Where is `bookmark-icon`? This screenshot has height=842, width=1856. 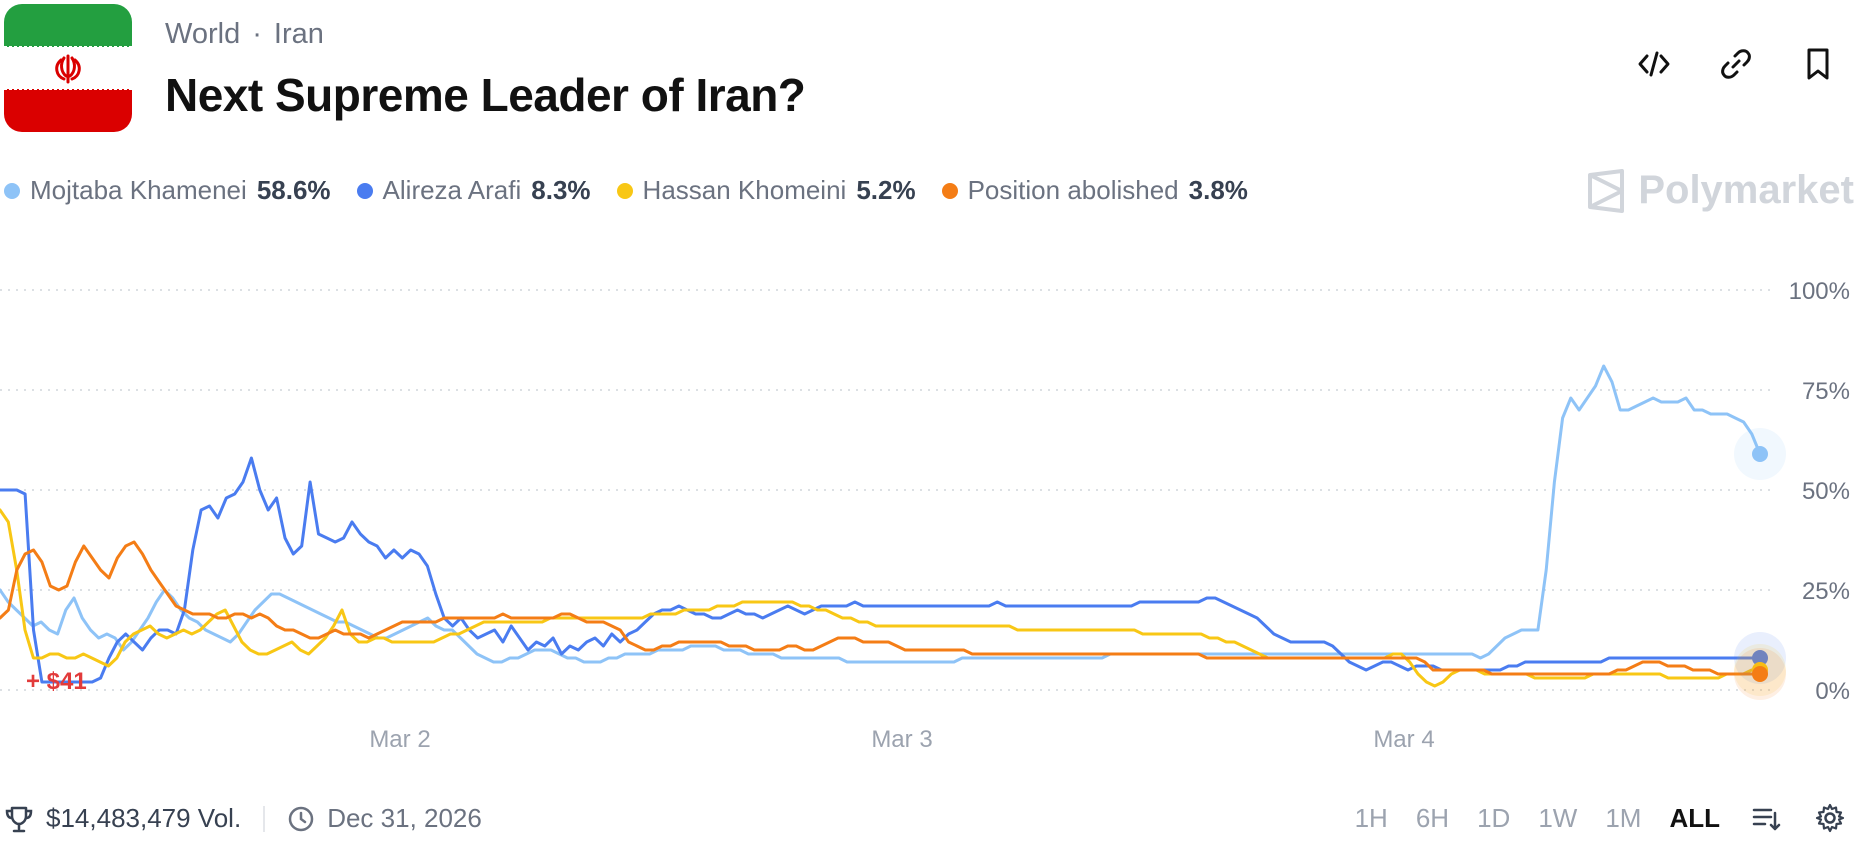 bookmark-icon is located at coordinates (1818, 64).